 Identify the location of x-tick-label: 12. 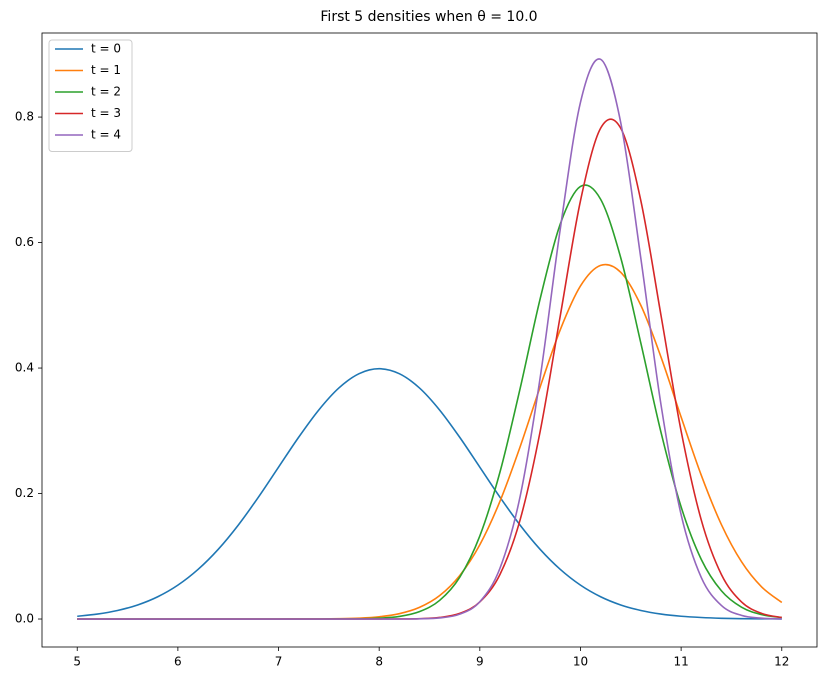
(781, 662).